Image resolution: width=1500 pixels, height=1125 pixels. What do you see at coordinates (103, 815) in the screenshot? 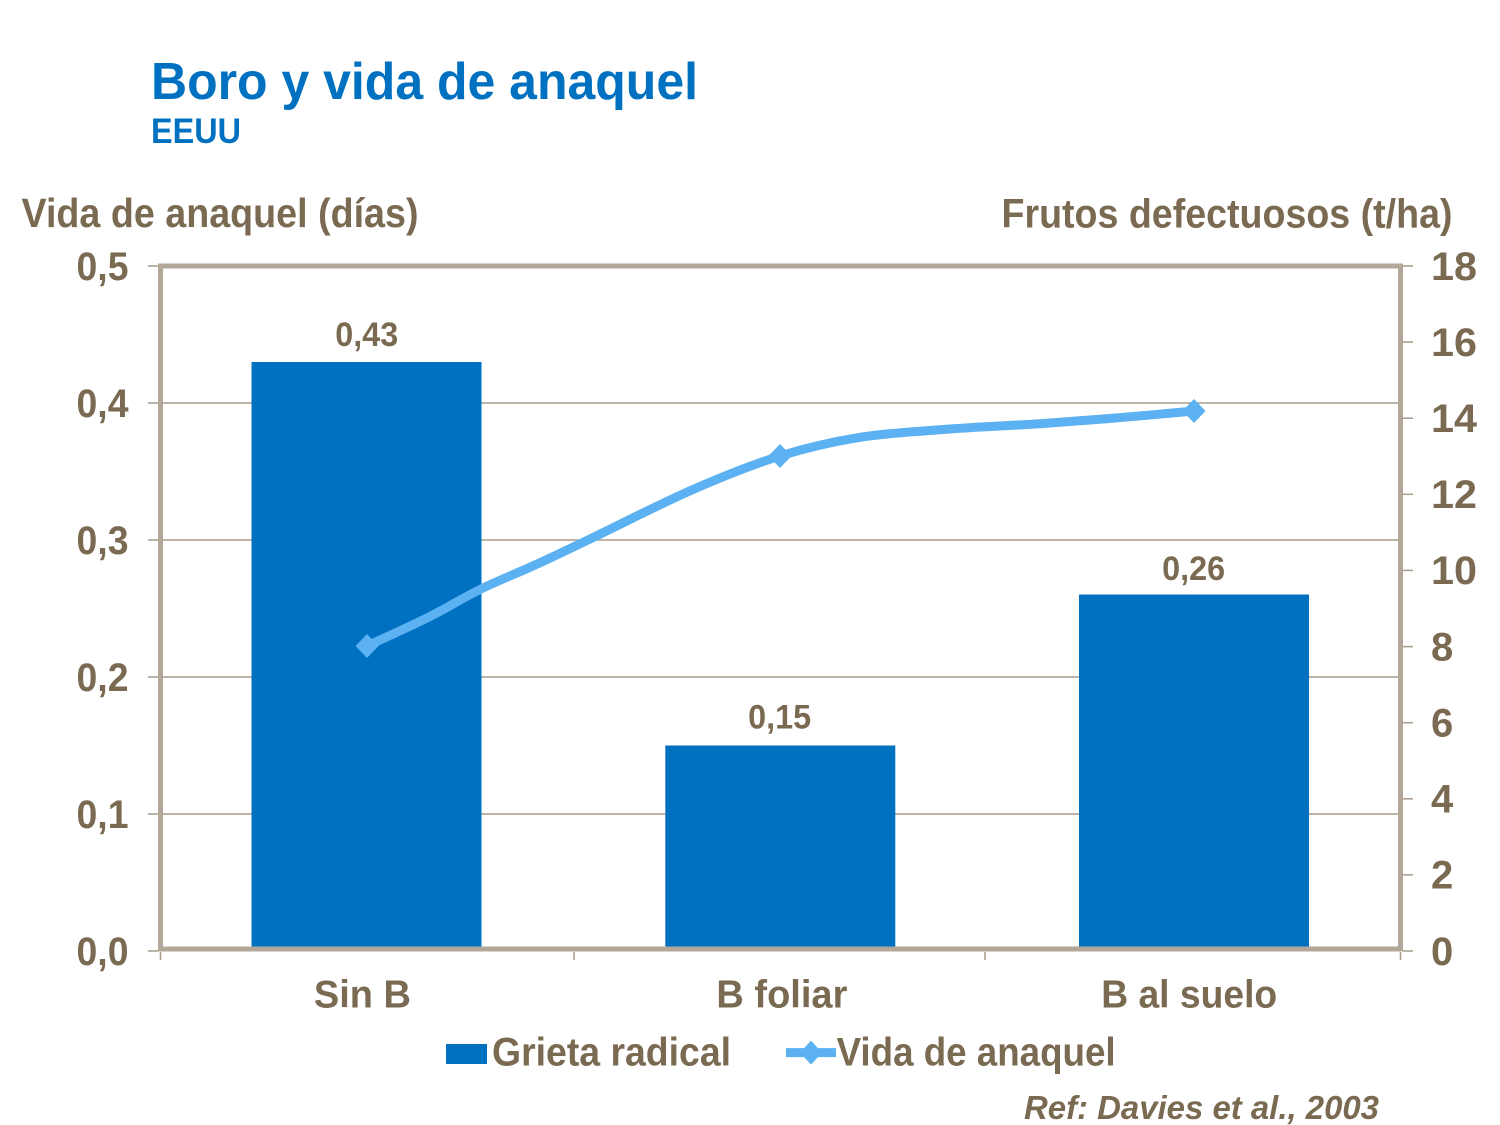
I see `svg-text: 0,1` at bounding box center [103, 815].